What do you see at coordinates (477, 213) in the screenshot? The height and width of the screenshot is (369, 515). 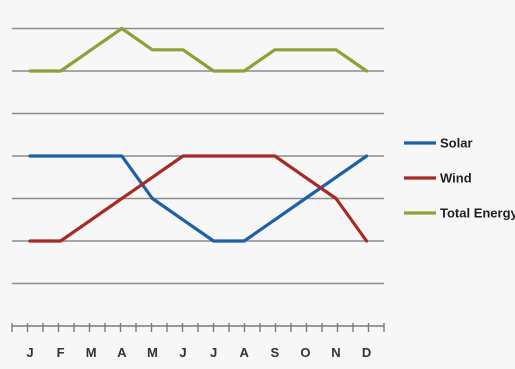 I see `legend-label-total-energy: Total Energy` at bounding box center [477, 213].